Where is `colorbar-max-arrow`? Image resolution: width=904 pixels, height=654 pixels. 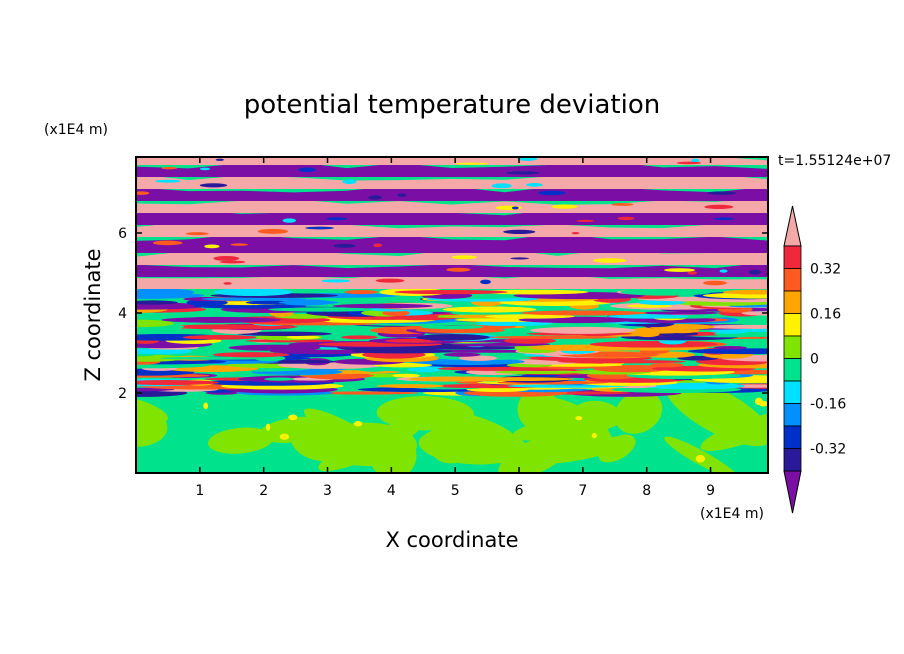
colorbar-max-arrow is located at coordinates (792, 226).